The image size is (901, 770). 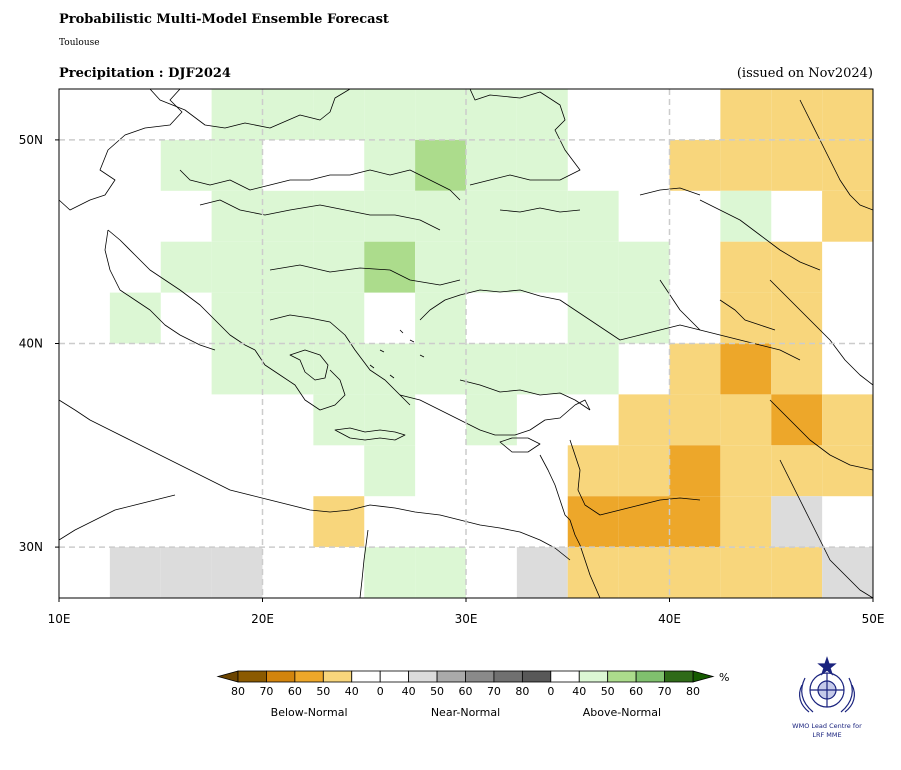 What do you see at coordinates (145, 73) in the screenshot?
I see `variable-label: Precipitation : DJF2024` at bounding box center [145, 73].